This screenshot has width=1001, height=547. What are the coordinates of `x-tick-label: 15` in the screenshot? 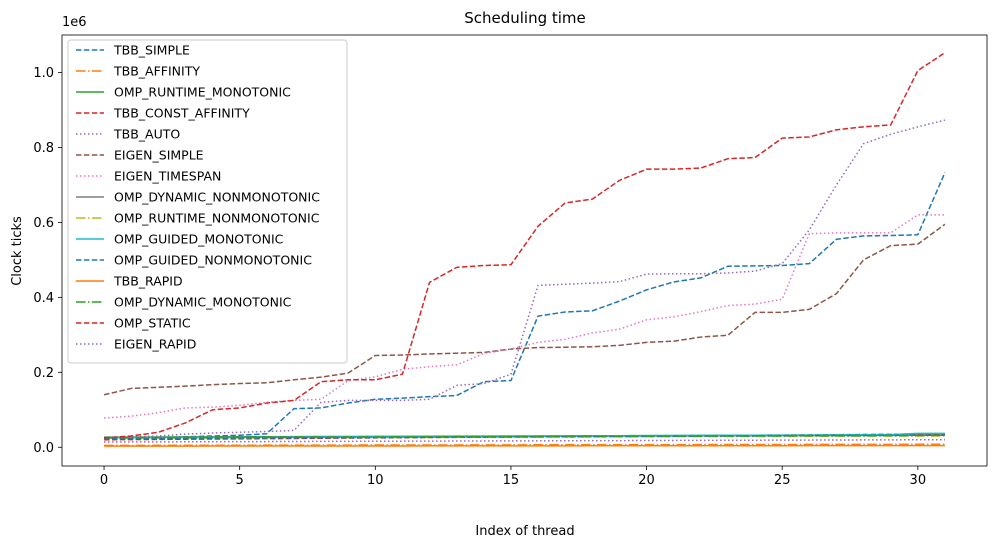 It's located at (511, 480).